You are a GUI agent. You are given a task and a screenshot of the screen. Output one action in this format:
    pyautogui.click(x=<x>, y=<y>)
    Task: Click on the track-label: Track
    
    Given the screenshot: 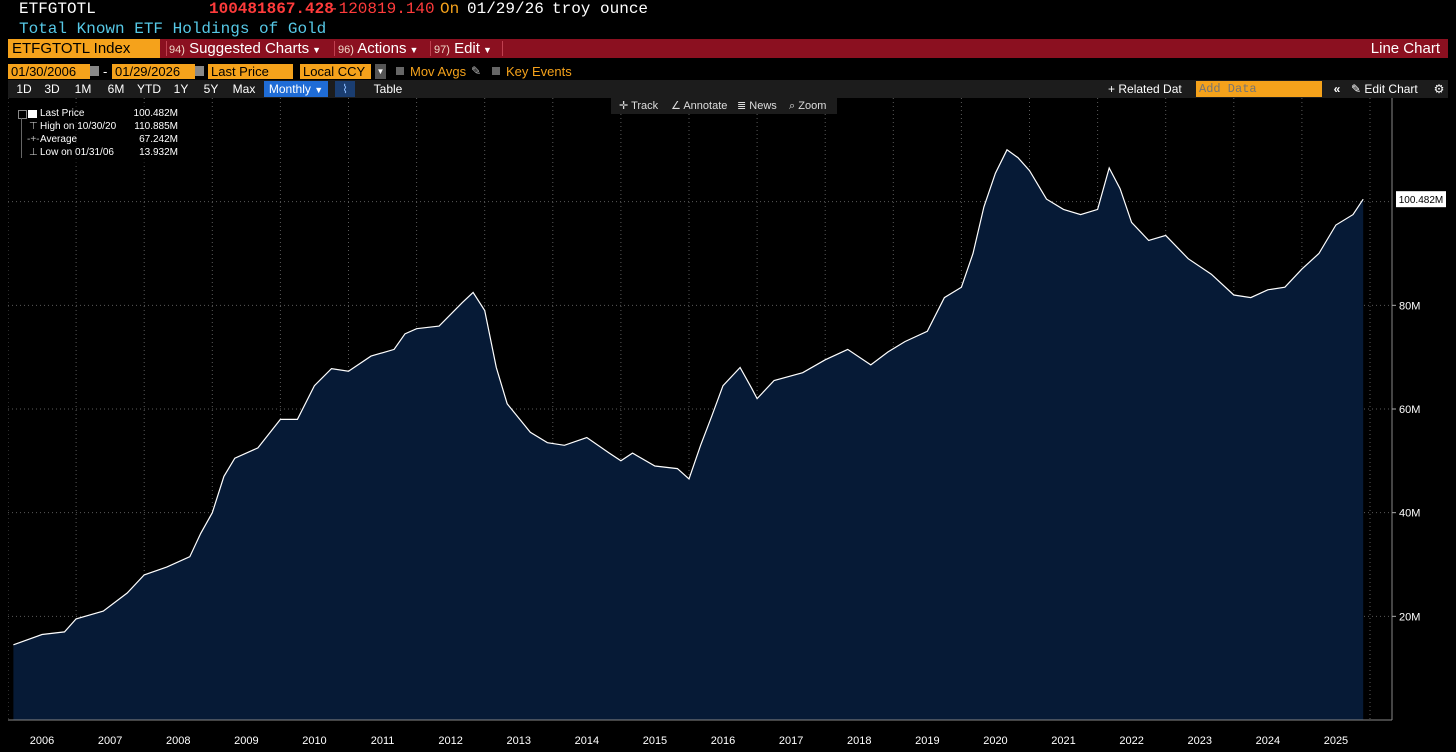 What is the action you would take?
    pyautogui.click(x=645, y=106)
    